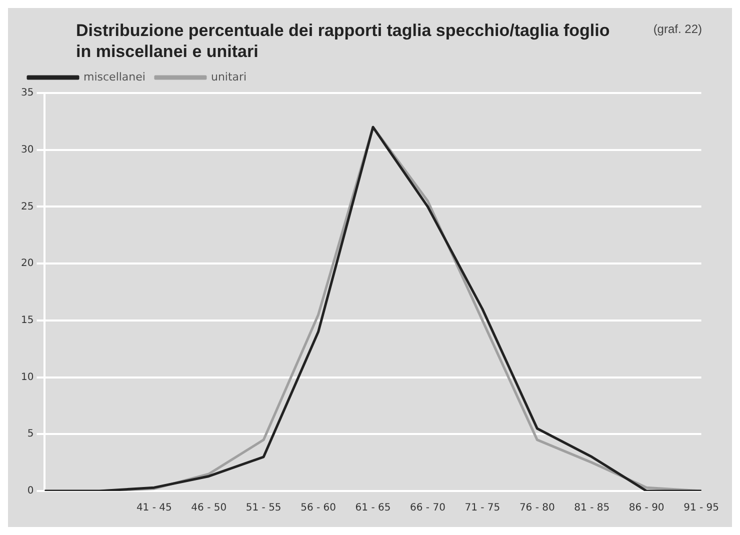 This screenshot has height=535, width=740. Describe the element at coordinates (115, 77) in the screenshot. I see `legend-label: miscellanei` at that location.